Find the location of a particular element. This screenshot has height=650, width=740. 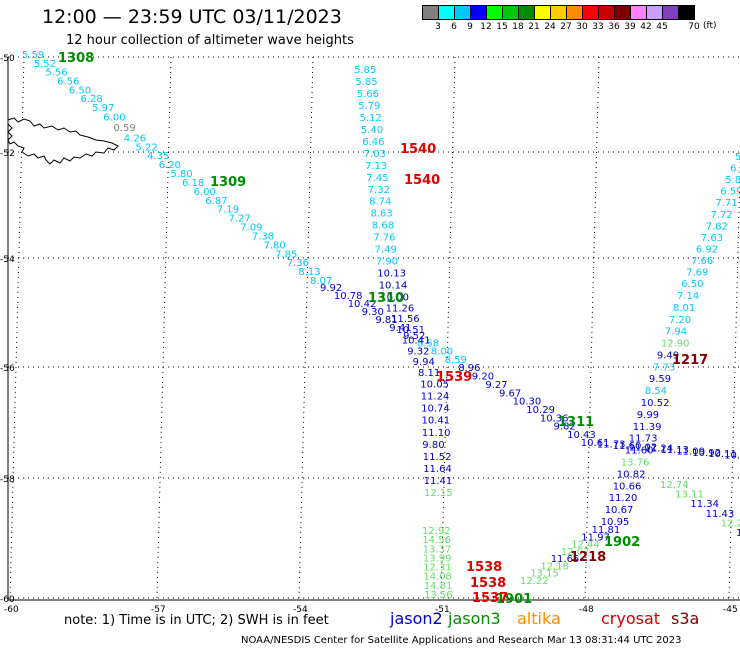

wave-height-value: 12.24 is located at coordinates (730, 523).